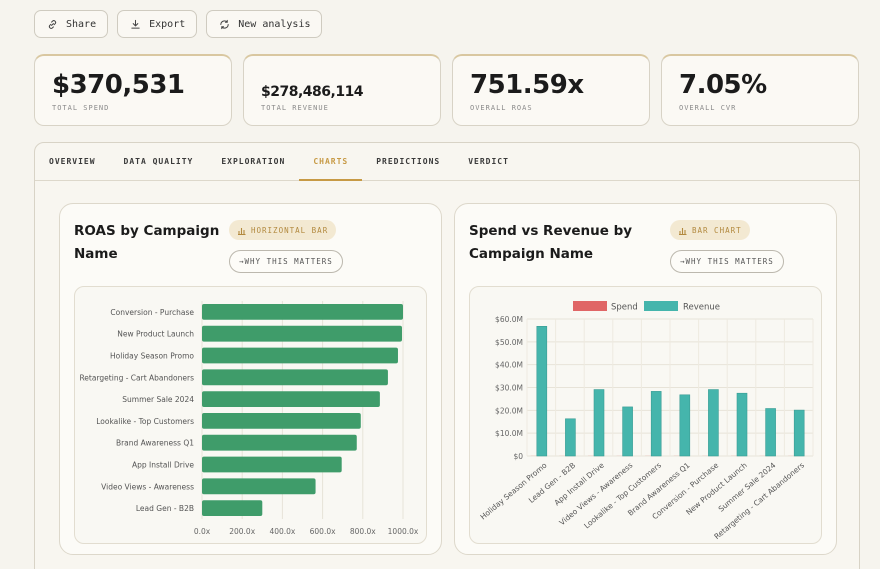 The image size is (880, 569). Describe the element at coordinates (518, 456) in the screenshot. I see `y-tick-label: $0` at that location.